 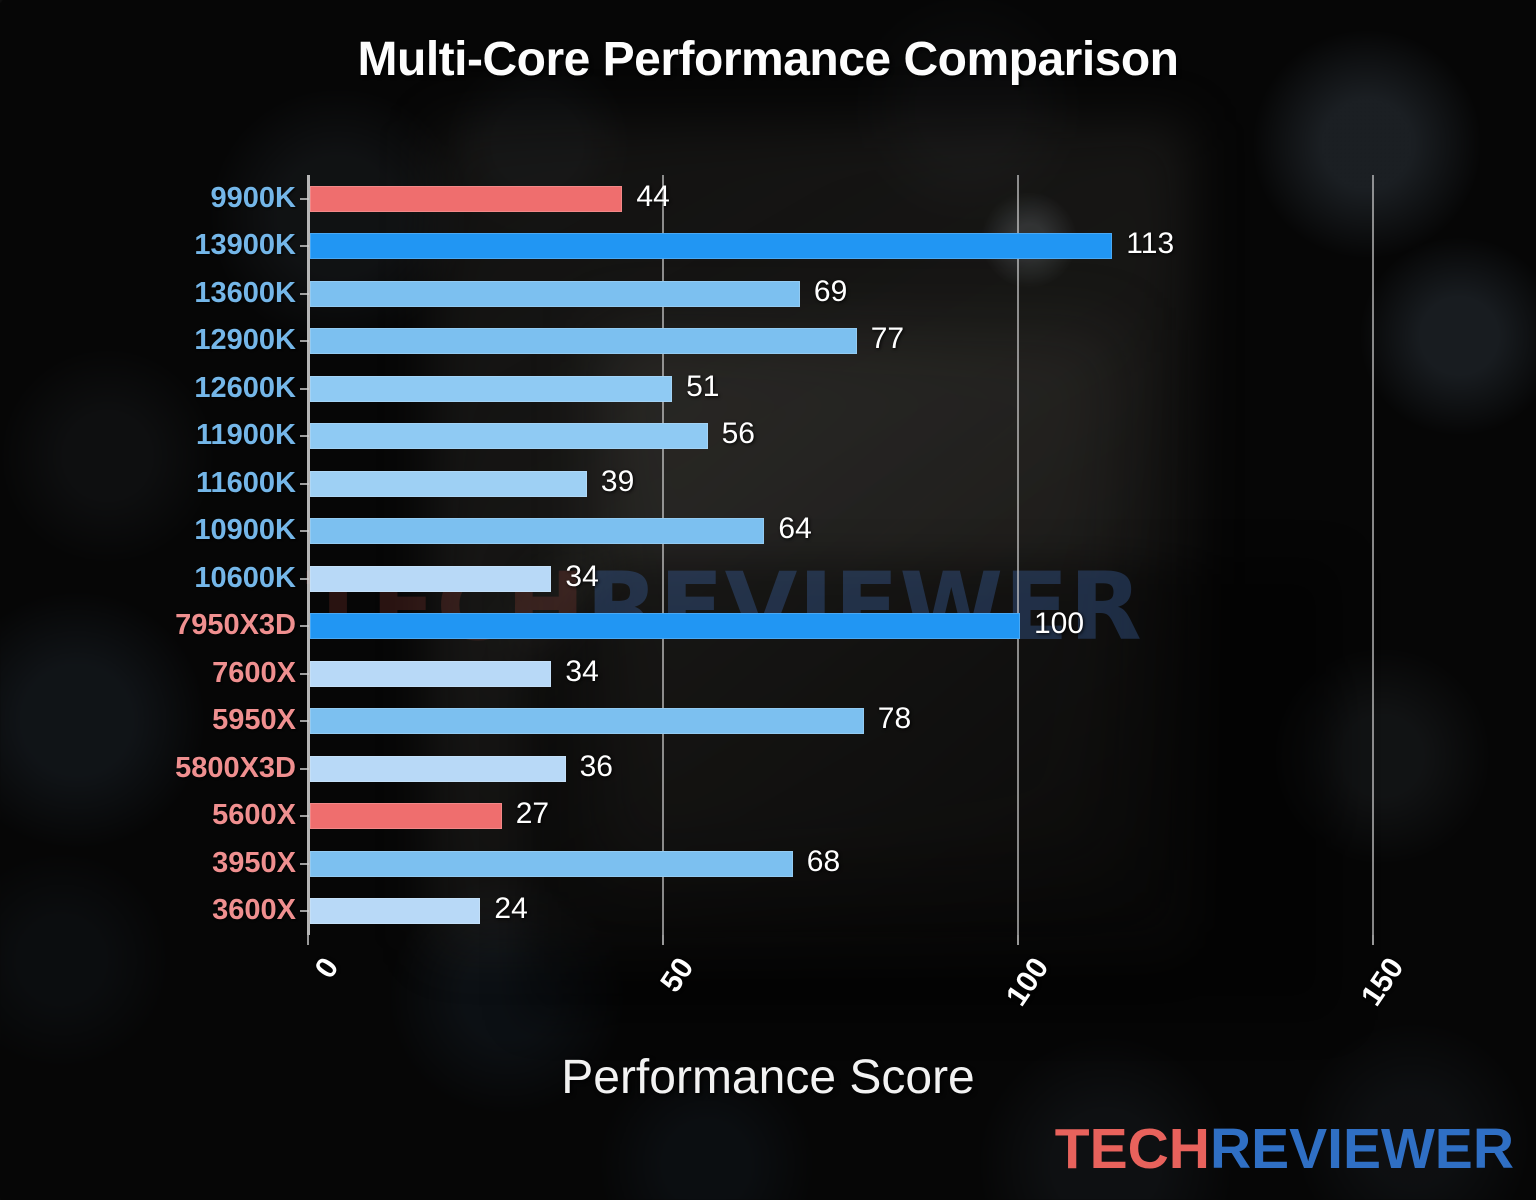 What do you see at coordinates (768, 579) in the screenshot?
I see `bar-row: 10600K 34` at bounding box center [768, 579].